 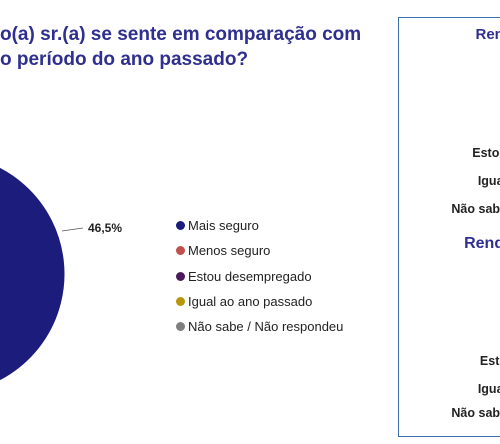 I want to click on legend-item-igual-ao-ano-passado: Igual ao ano passado, so click(x=259, y=301).